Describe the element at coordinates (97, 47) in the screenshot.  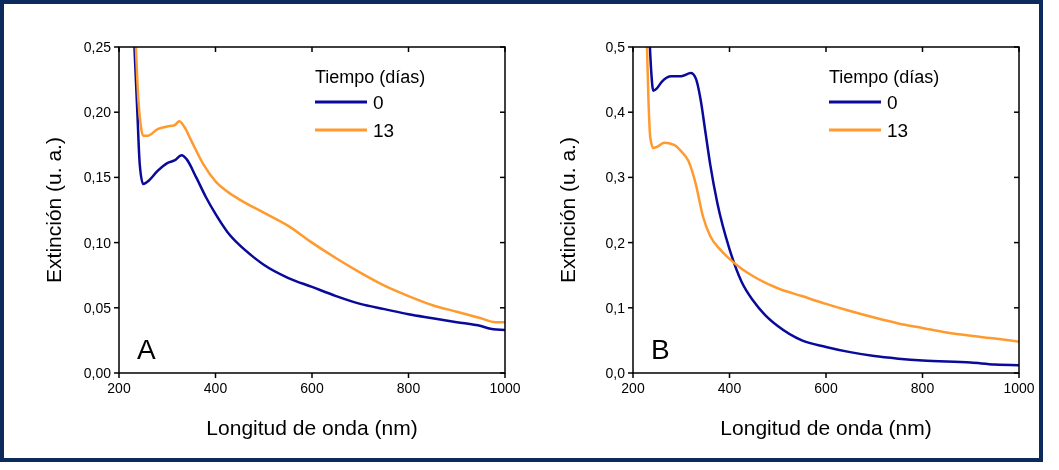
I see `y-tick-label: 0,25` at that location.